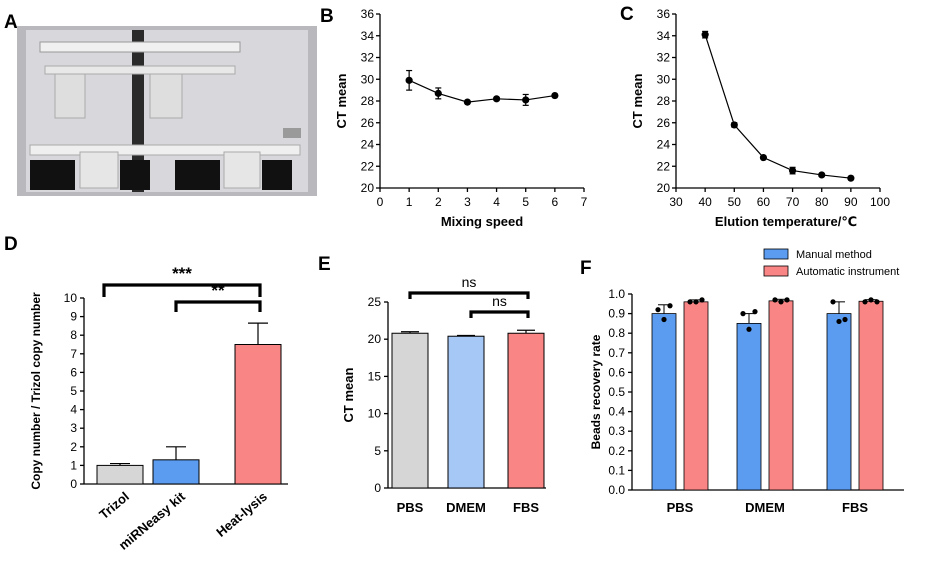 The height and width of the screenshot is (571, 934). Describe the element at coordinates (73, 410) in the screenshot. I see `y-tick-label: 4` at that location.